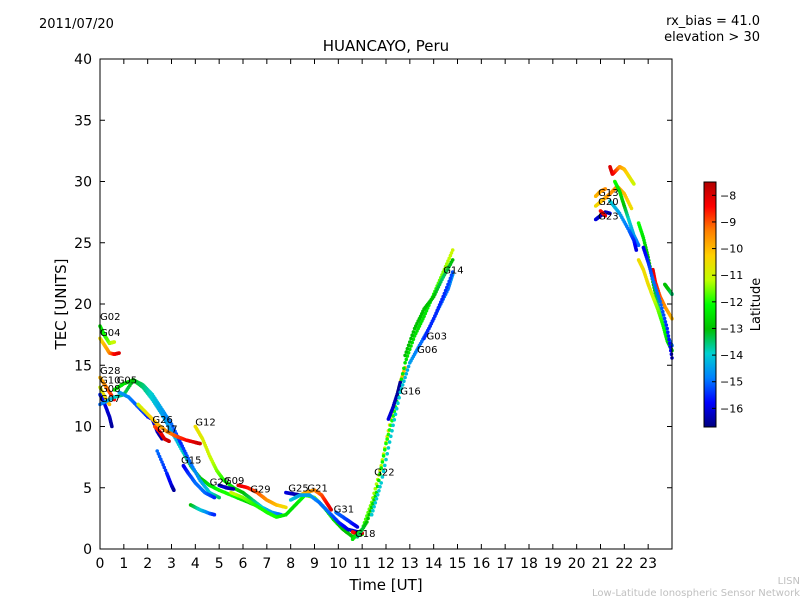 This screenshot has height=600, width=800. What do you see at coordinates (219, 564) in the screenshot?
I see `x-tick-label: 5` at bounding box center [219, 564].